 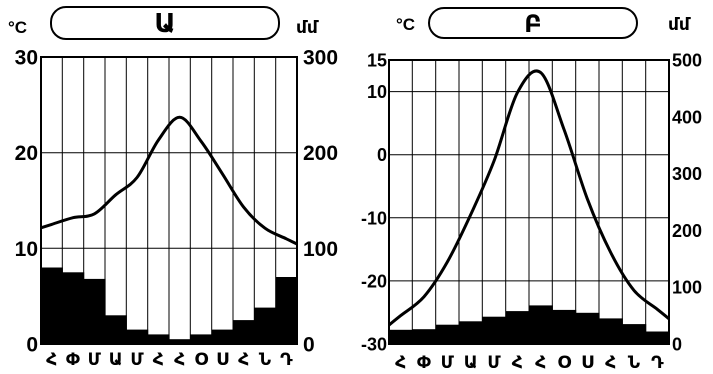 I want to click on chart-b-right-unit: մմ, so click(x=679, y=24).